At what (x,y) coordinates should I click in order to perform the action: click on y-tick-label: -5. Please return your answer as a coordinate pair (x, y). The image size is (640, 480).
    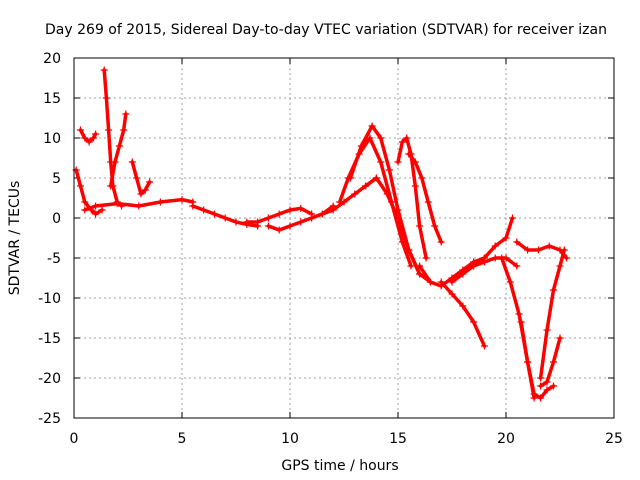
    Looking at the image, I should click on (54, 259).